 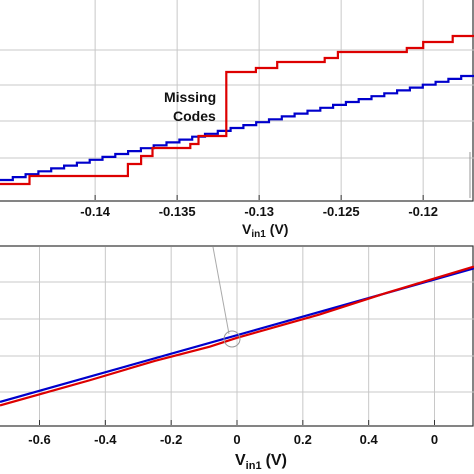 I want to click on bottom-tick-labels: -0.6 -0.4 -0.2 0 0.2 0.4 0, so click(x=233, y=439).